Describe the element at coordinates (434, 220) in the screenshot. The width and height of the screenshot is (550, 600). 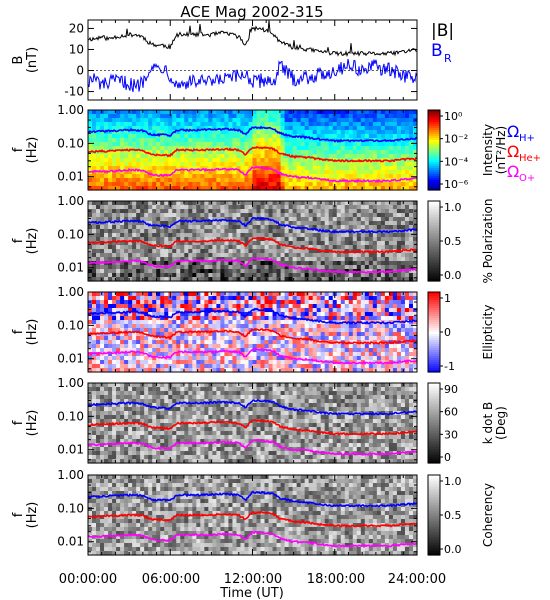
I see `colorbar-swatch` at that location.